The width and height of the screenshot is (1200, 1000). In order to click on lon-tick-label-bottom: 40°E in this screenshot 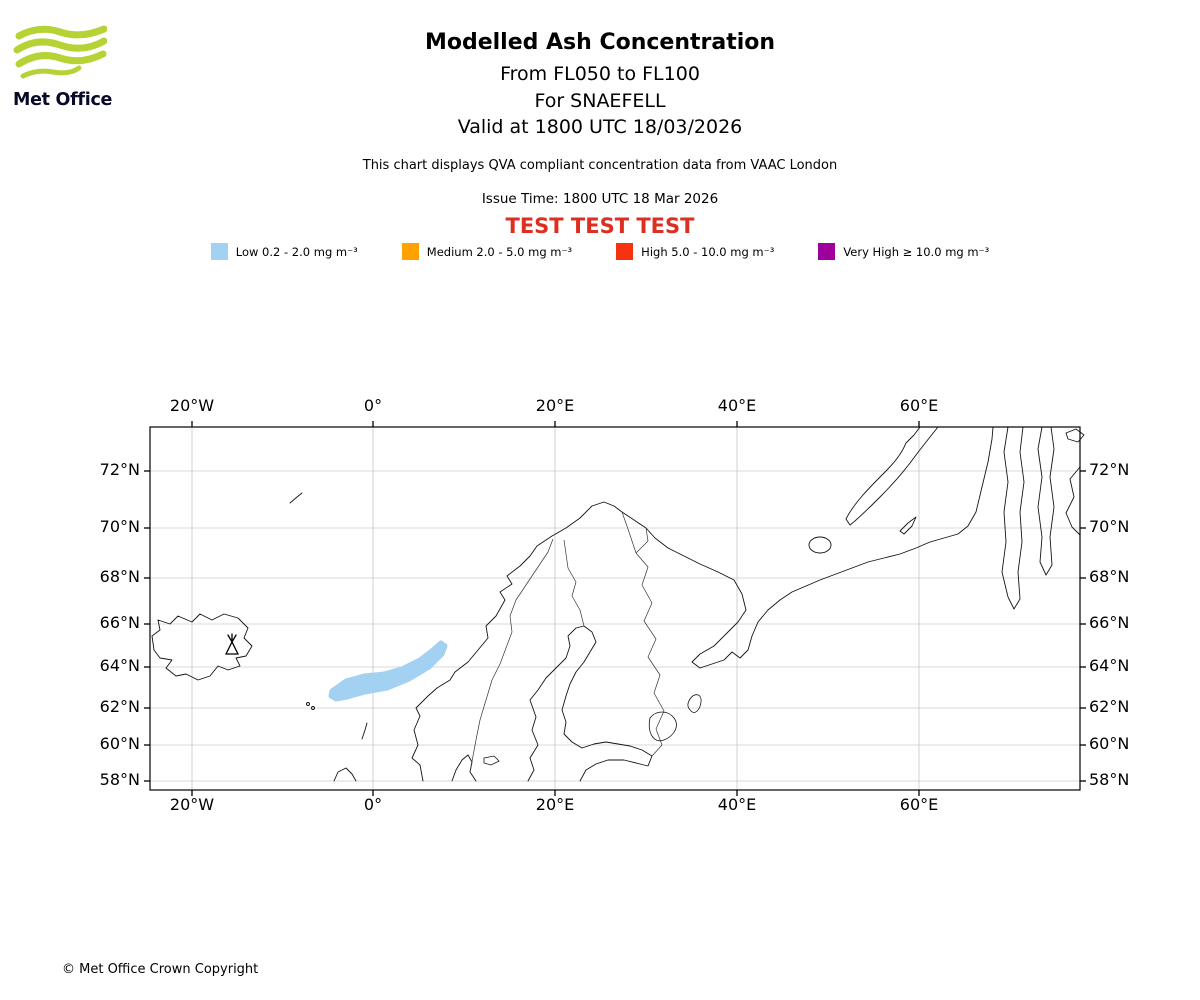, I will do `click(737, 804)`.